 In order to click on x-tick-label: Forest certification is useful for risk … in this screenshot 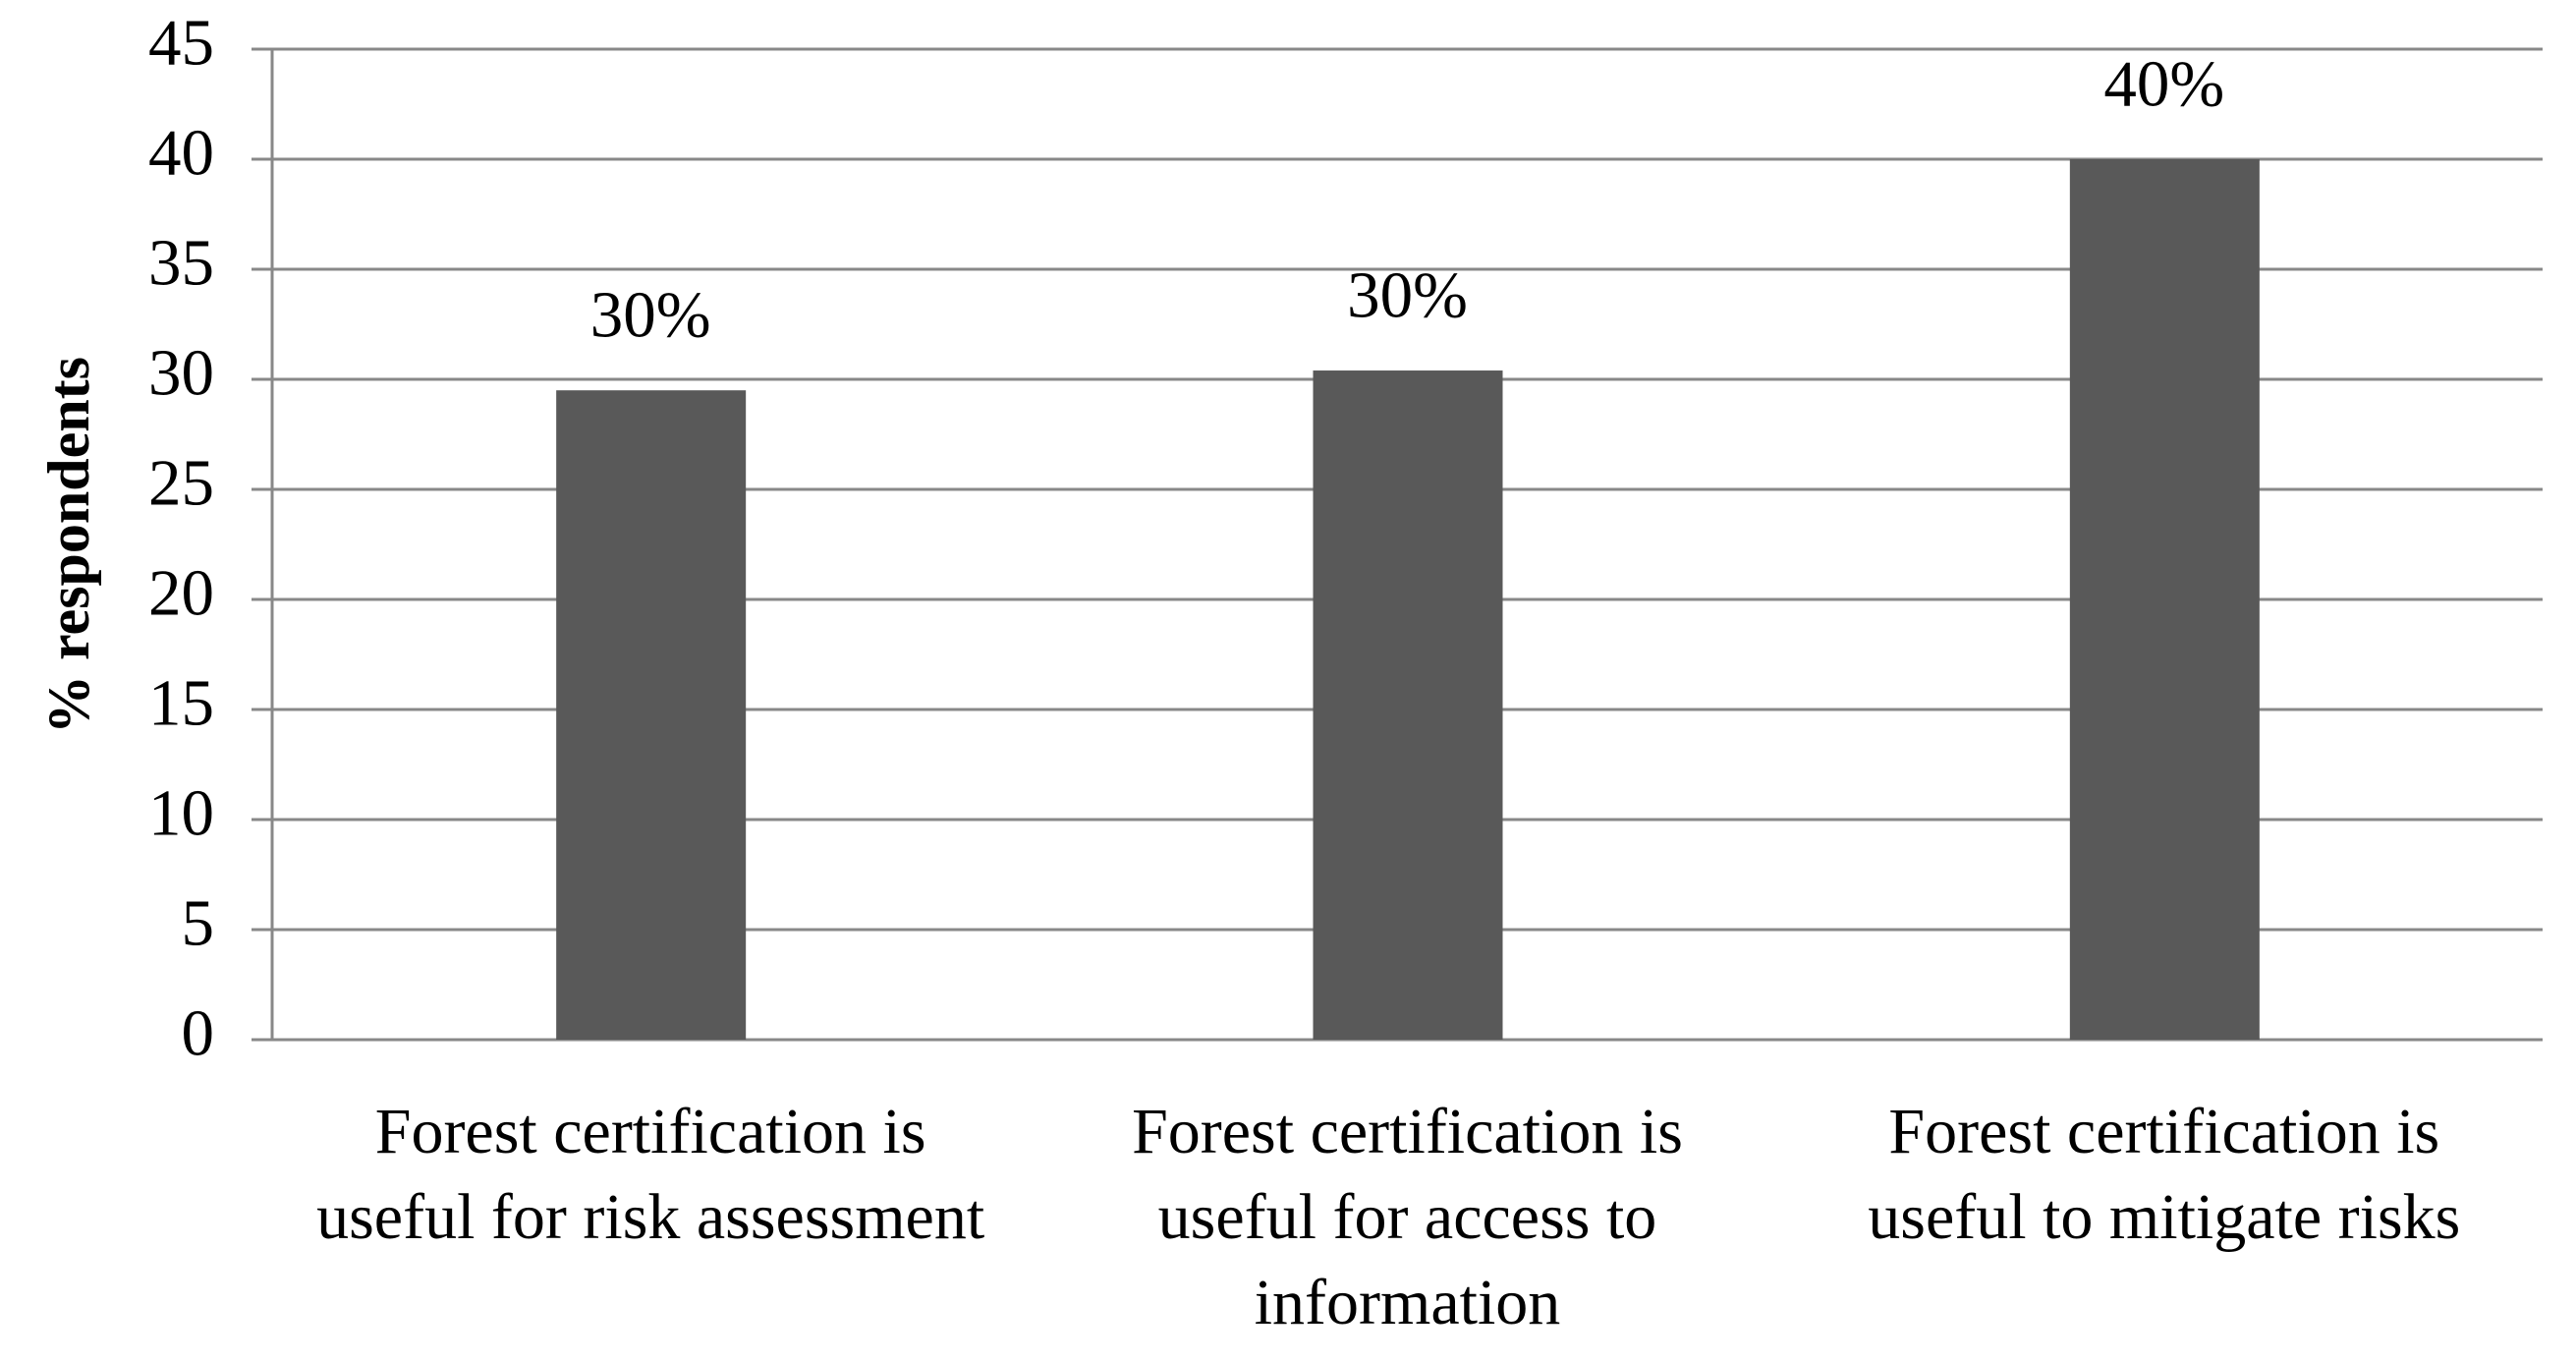, I will do `click(650, 1174)`.